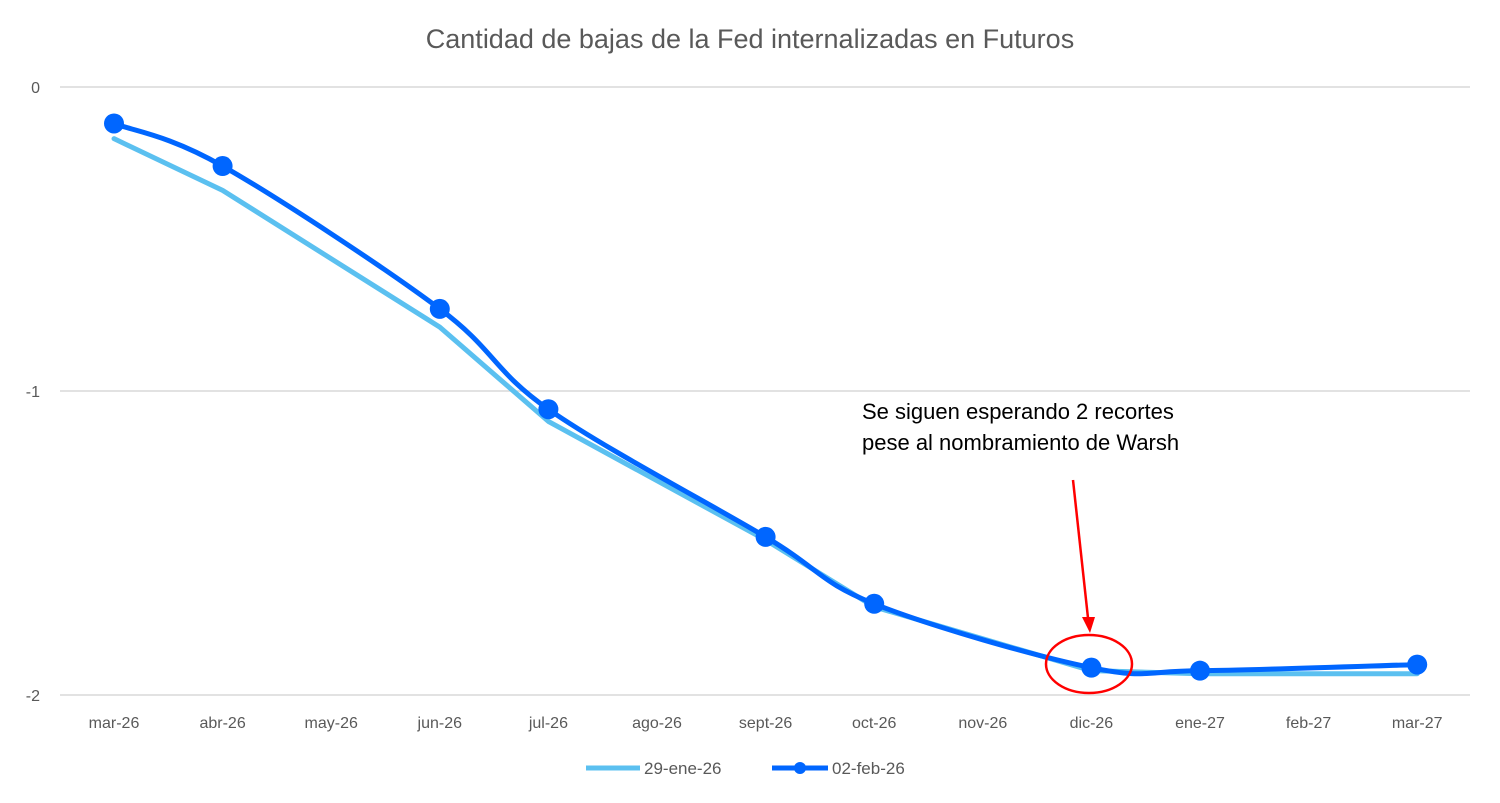 The height and width of the screenshot is (803, 1500). What do you see at coordinates (868, 768) in the screenshot?
I see `legend-label-02-feb-26: 02-feb-26` at bounding box center [868, 768].